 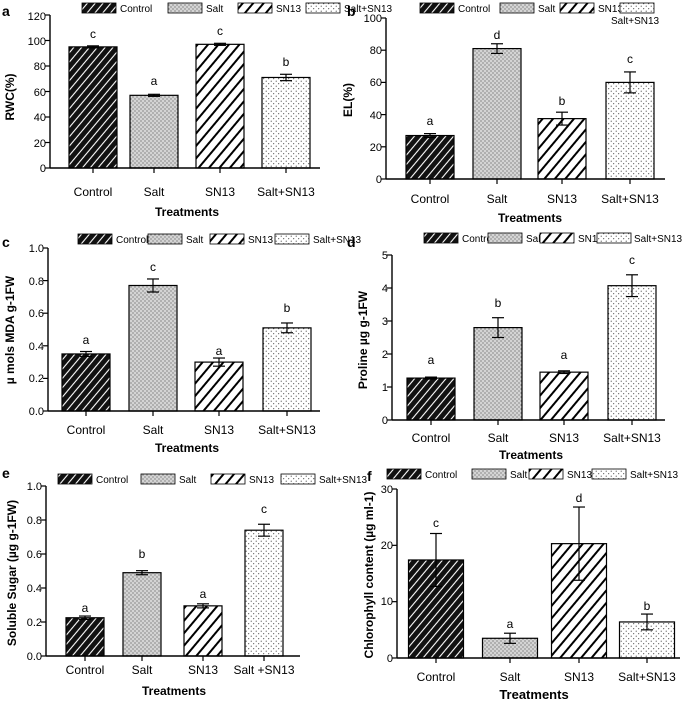 I want to click on y-tick-labels: 30 20 10 0, so click(x=387, y=574).